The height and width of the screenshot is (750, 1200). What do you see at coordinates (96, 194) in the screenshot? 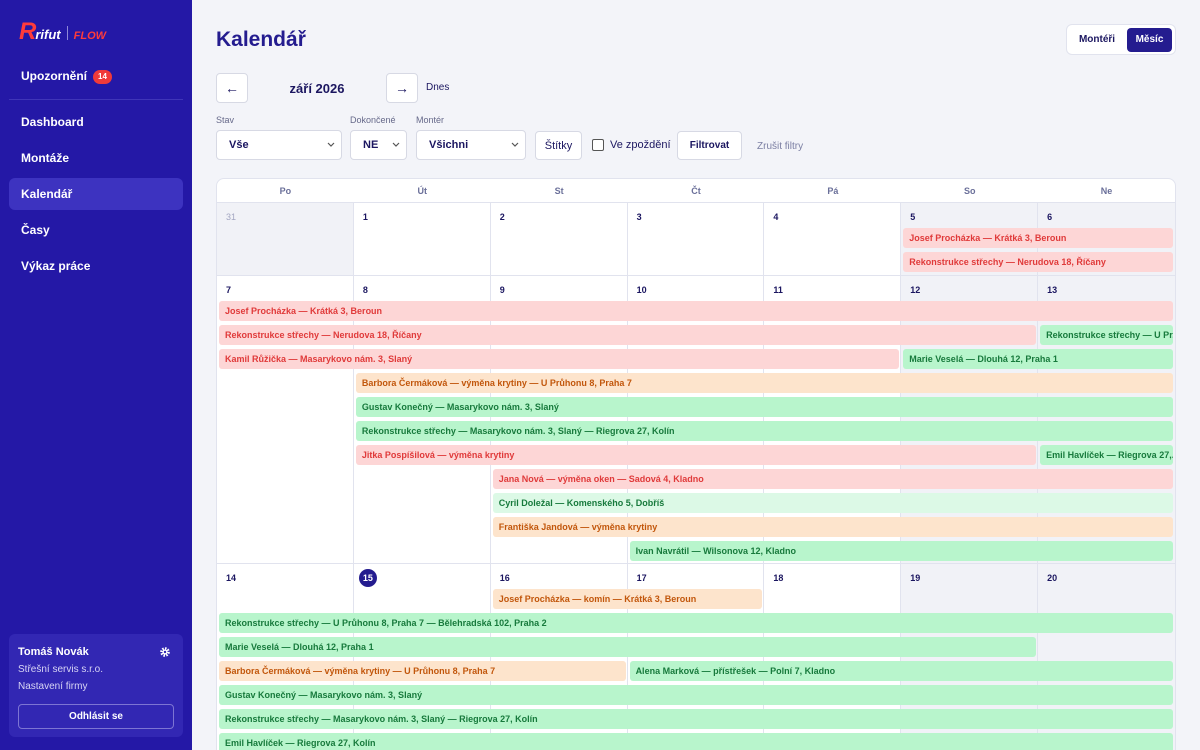
I see `nav-item: Kalendář` at bounding box center [96, 194].